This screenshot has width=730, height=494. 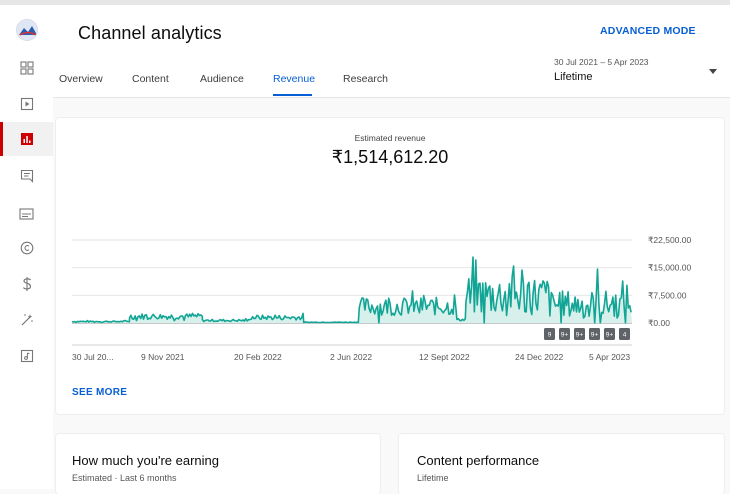 I want to click on x-tick-label: 24 Dec 2022, so click(x=539, y=357).